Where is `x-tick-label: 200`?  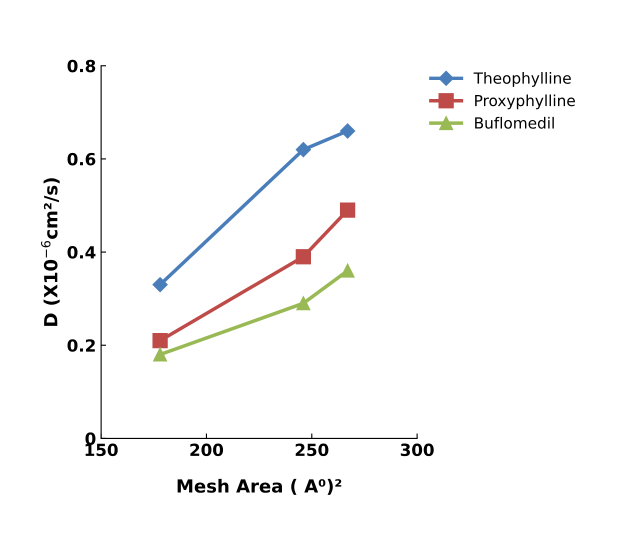 x-tick-label: 200 is located at coordinates (207, 450).